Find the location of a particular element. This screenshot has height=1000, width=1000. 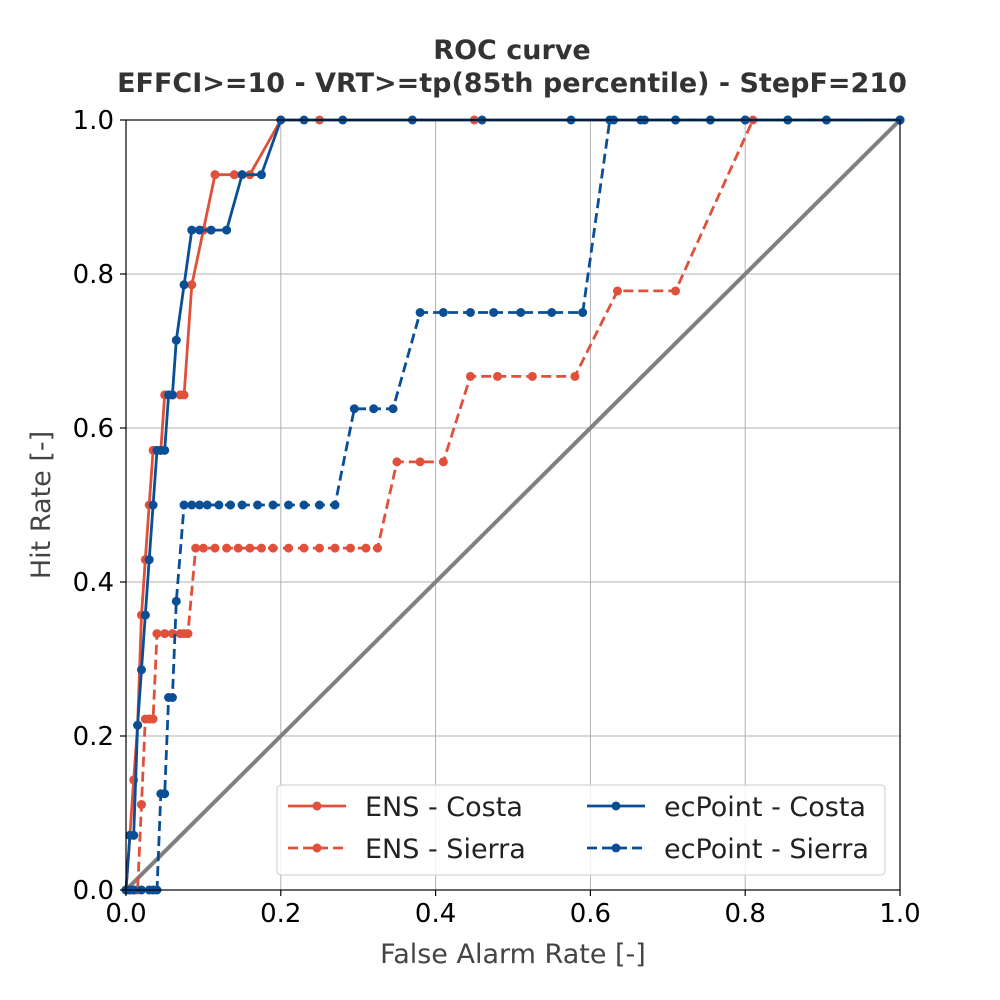

legend-label-ens-sierra: ENS - Sierra is located at coordinates (445, 849).